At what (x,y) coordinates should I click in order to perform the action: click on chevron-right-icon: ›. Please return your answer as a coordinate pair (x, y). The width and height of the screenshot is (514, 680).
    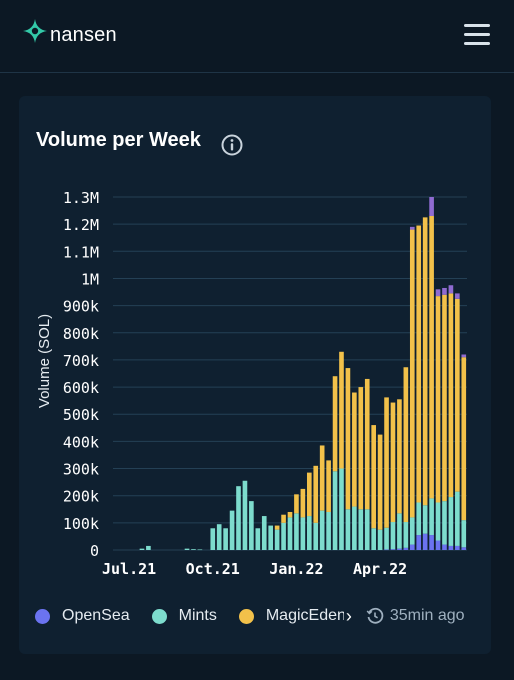
    Looking at the image, I should click on (348, 615).